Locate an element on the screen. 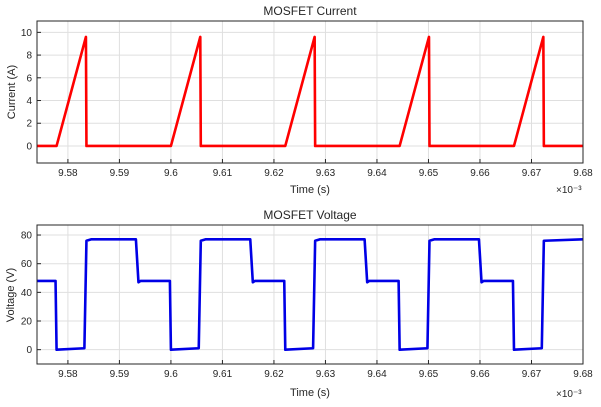 This screenshot has height=407, width=601. current-y-axis-label: Current (A) is located at coordinates (12, 92).